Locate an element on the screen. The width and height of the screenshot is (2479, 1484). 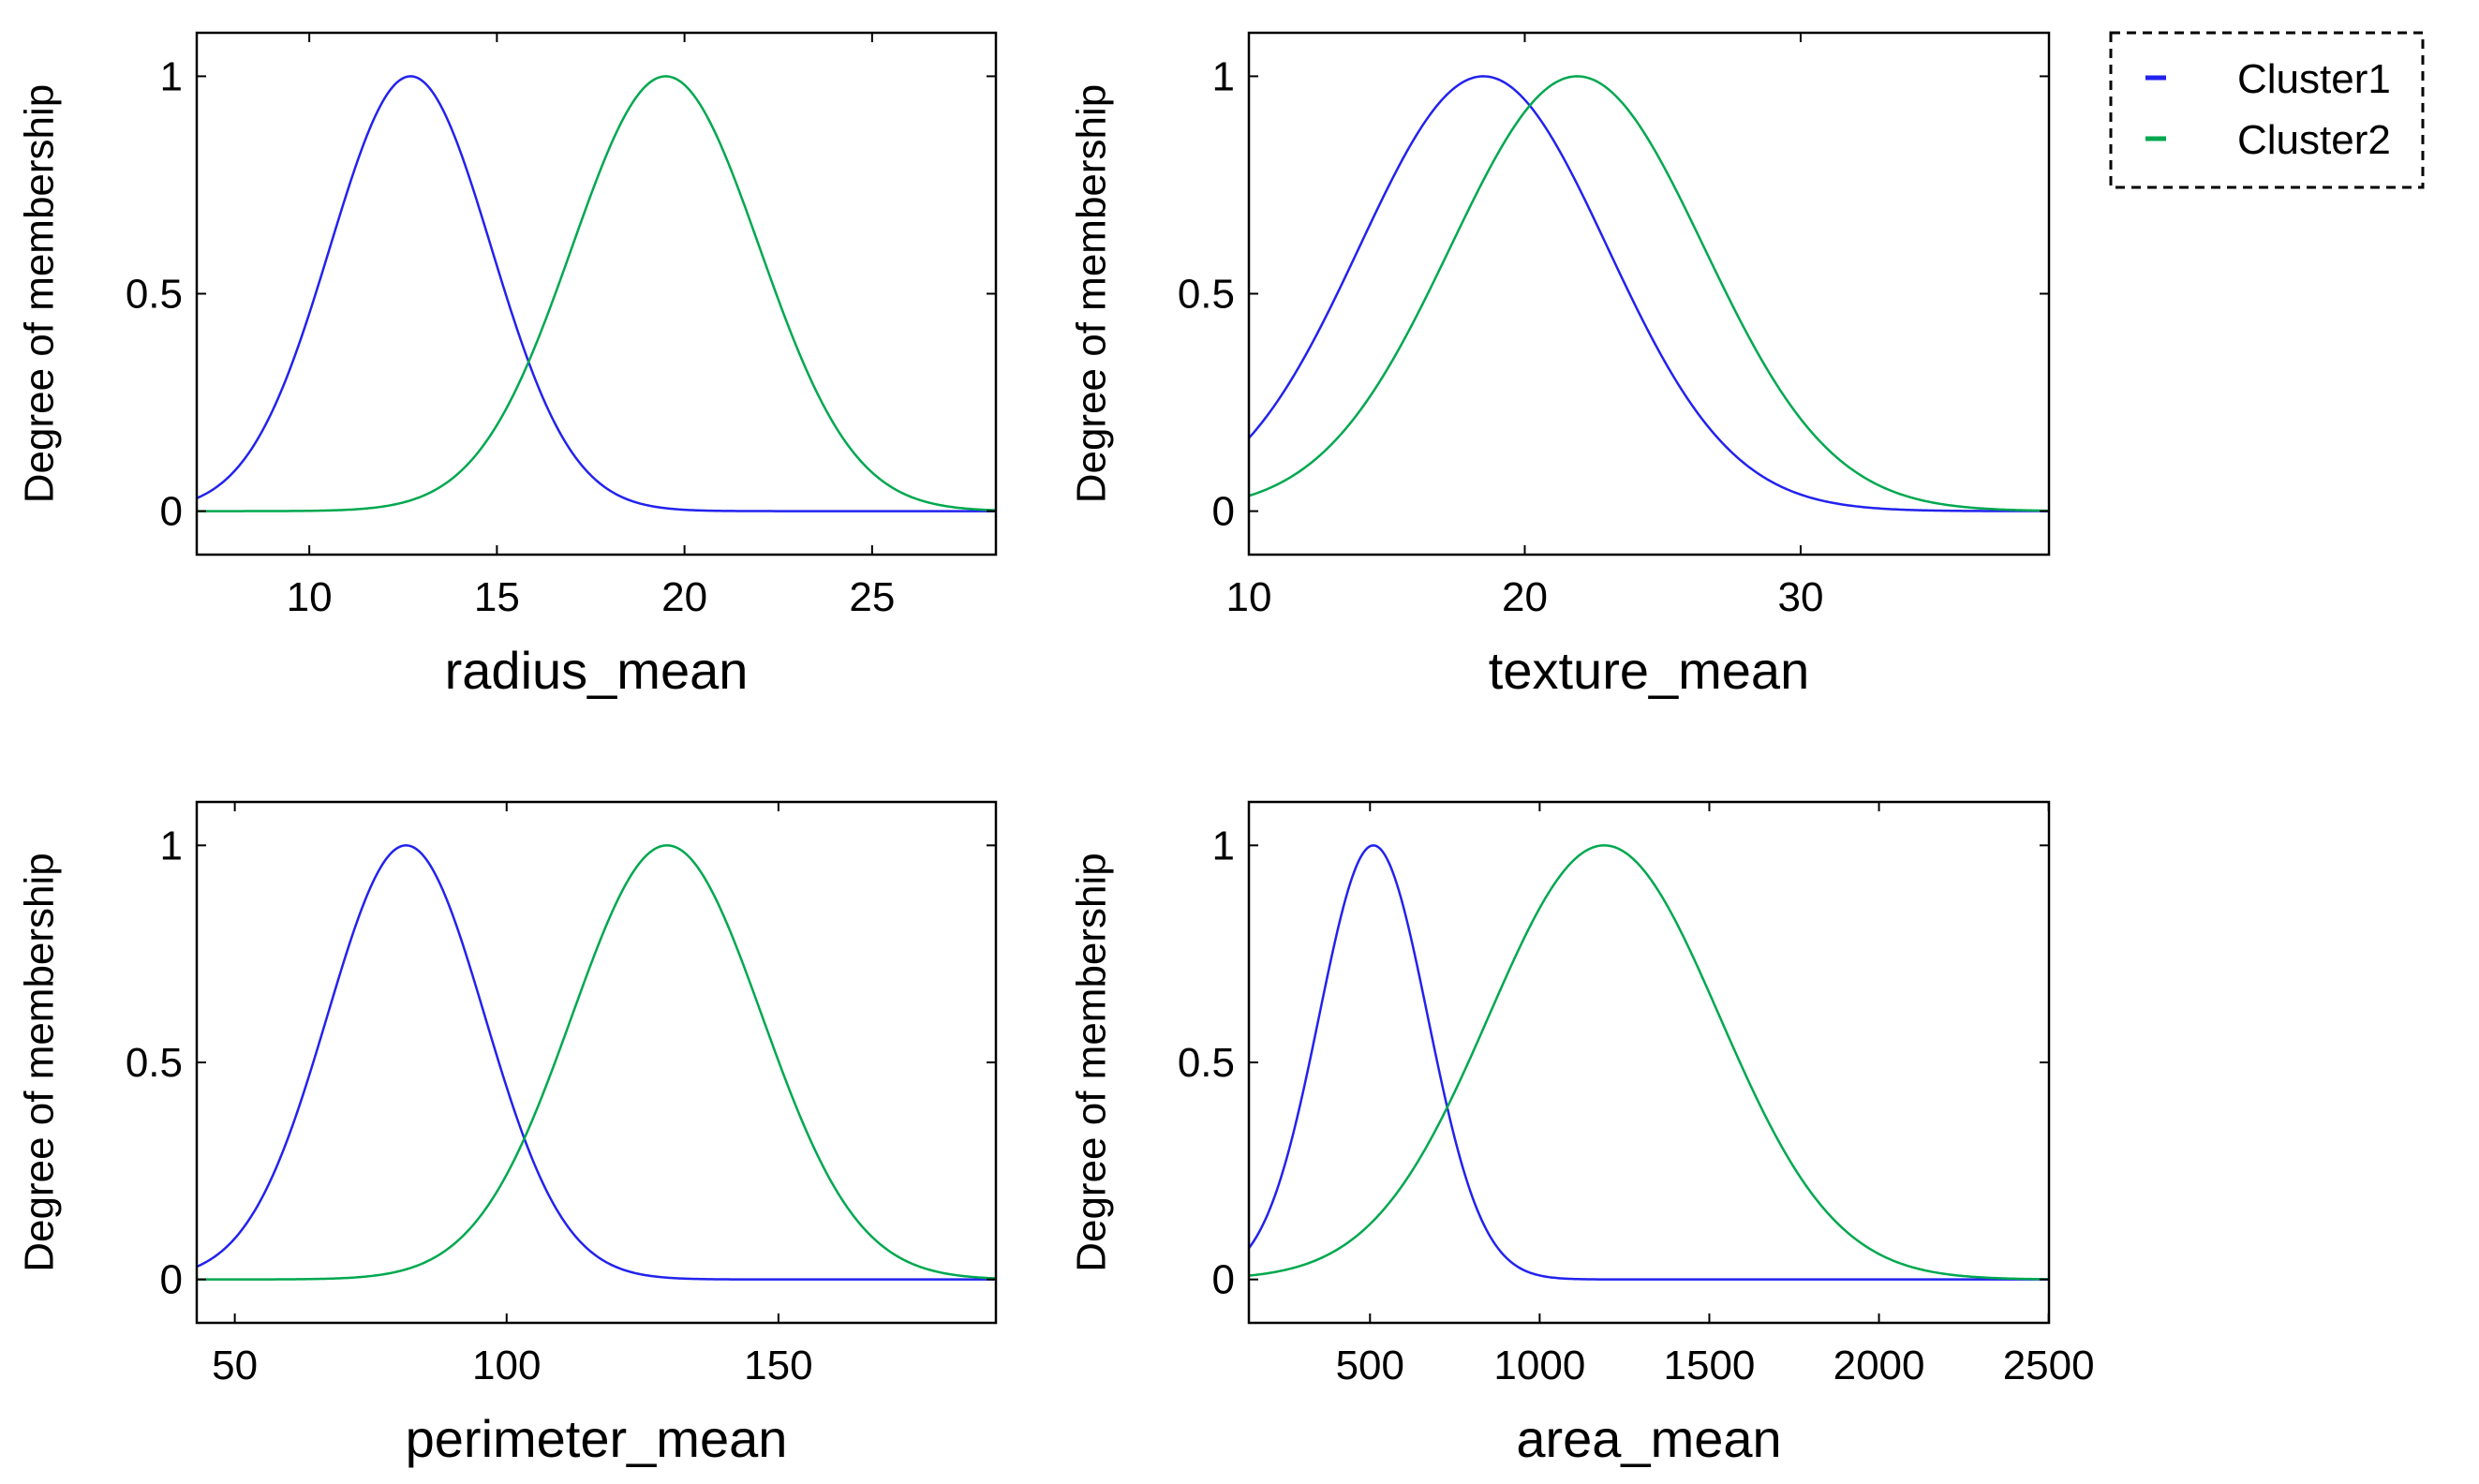
y-axis-label-radius: Degree of membership is located at coordinates (40, 294).